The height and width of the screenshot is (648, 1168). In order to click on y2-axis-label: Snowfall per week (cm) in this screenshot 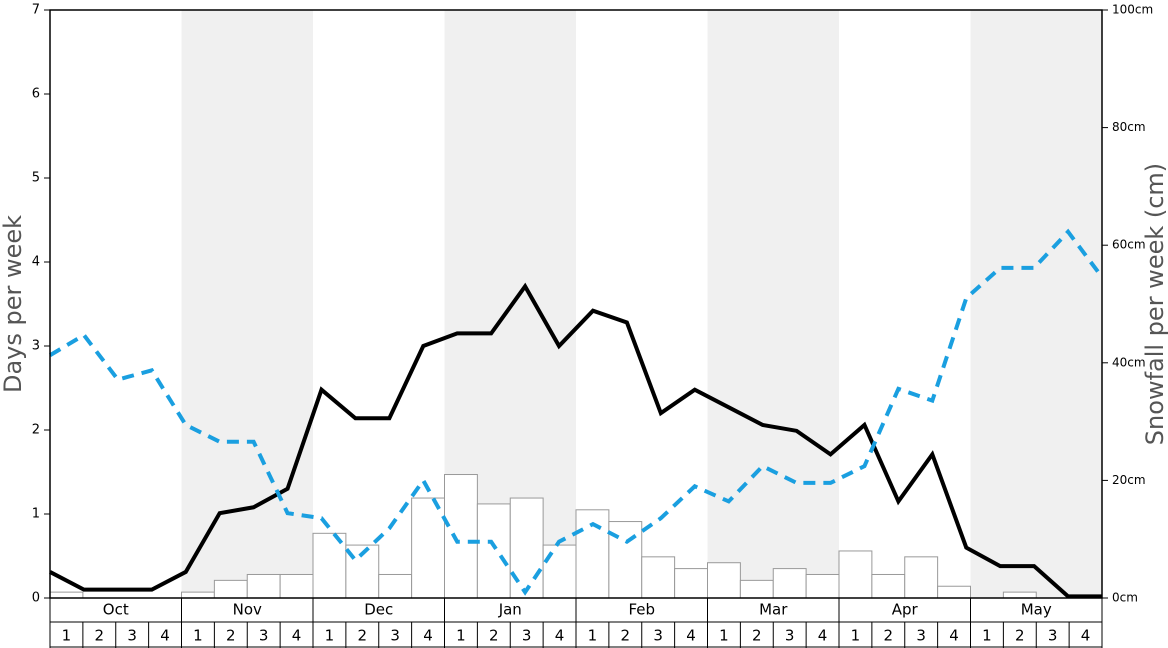, I will do `click(1154, 304)`.